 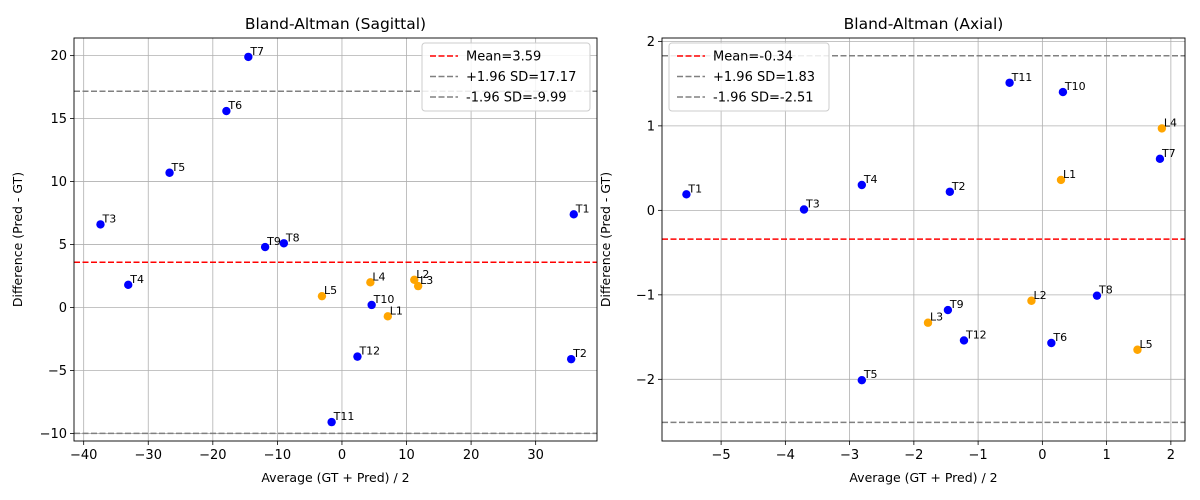 What do you see at coordinates (53, 434) in the screenshot?
I see `sagittal-y-tick-label-0: −10` at bounding box center [53, 434].